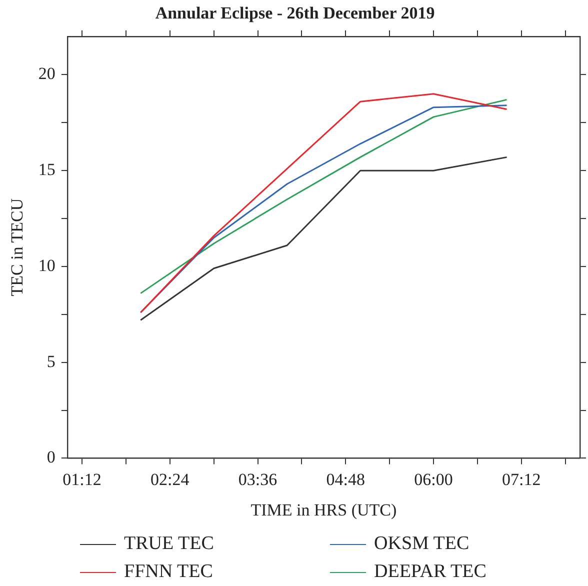 The width and height of the screenshot is (588, 586). What do you see at coordinates (17, 247) in the screenshot?
I see `y-axis-title: TEC in TECU` at bounding box center [17, 247].